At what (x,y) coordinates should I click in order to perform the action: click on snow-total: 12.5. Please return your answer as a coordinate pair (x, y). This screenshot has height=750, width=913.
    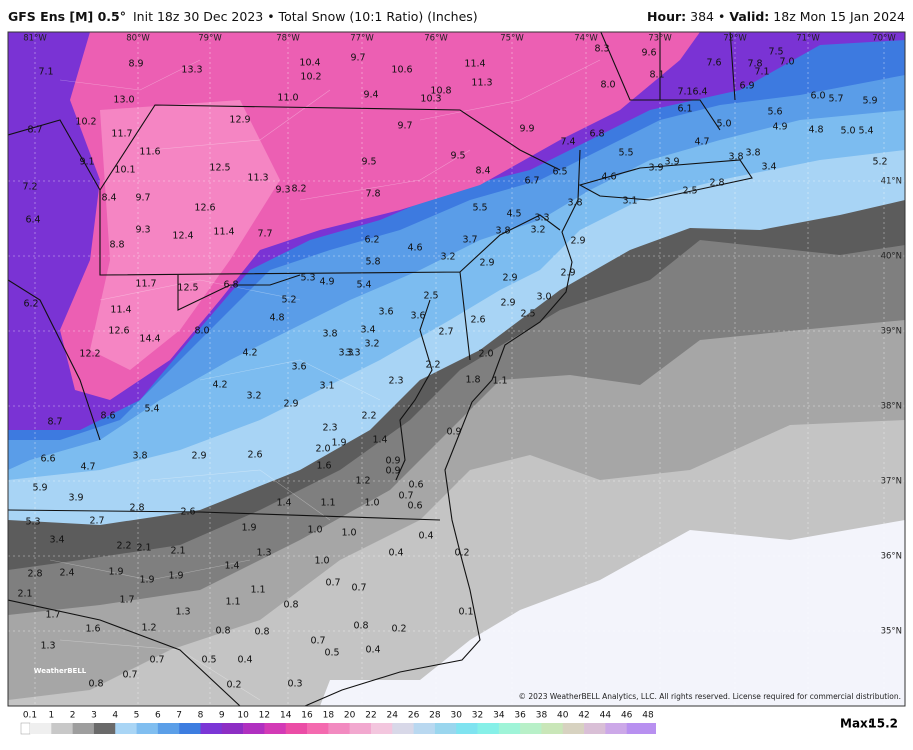
    Looking at the image, I should click on (187, 288).